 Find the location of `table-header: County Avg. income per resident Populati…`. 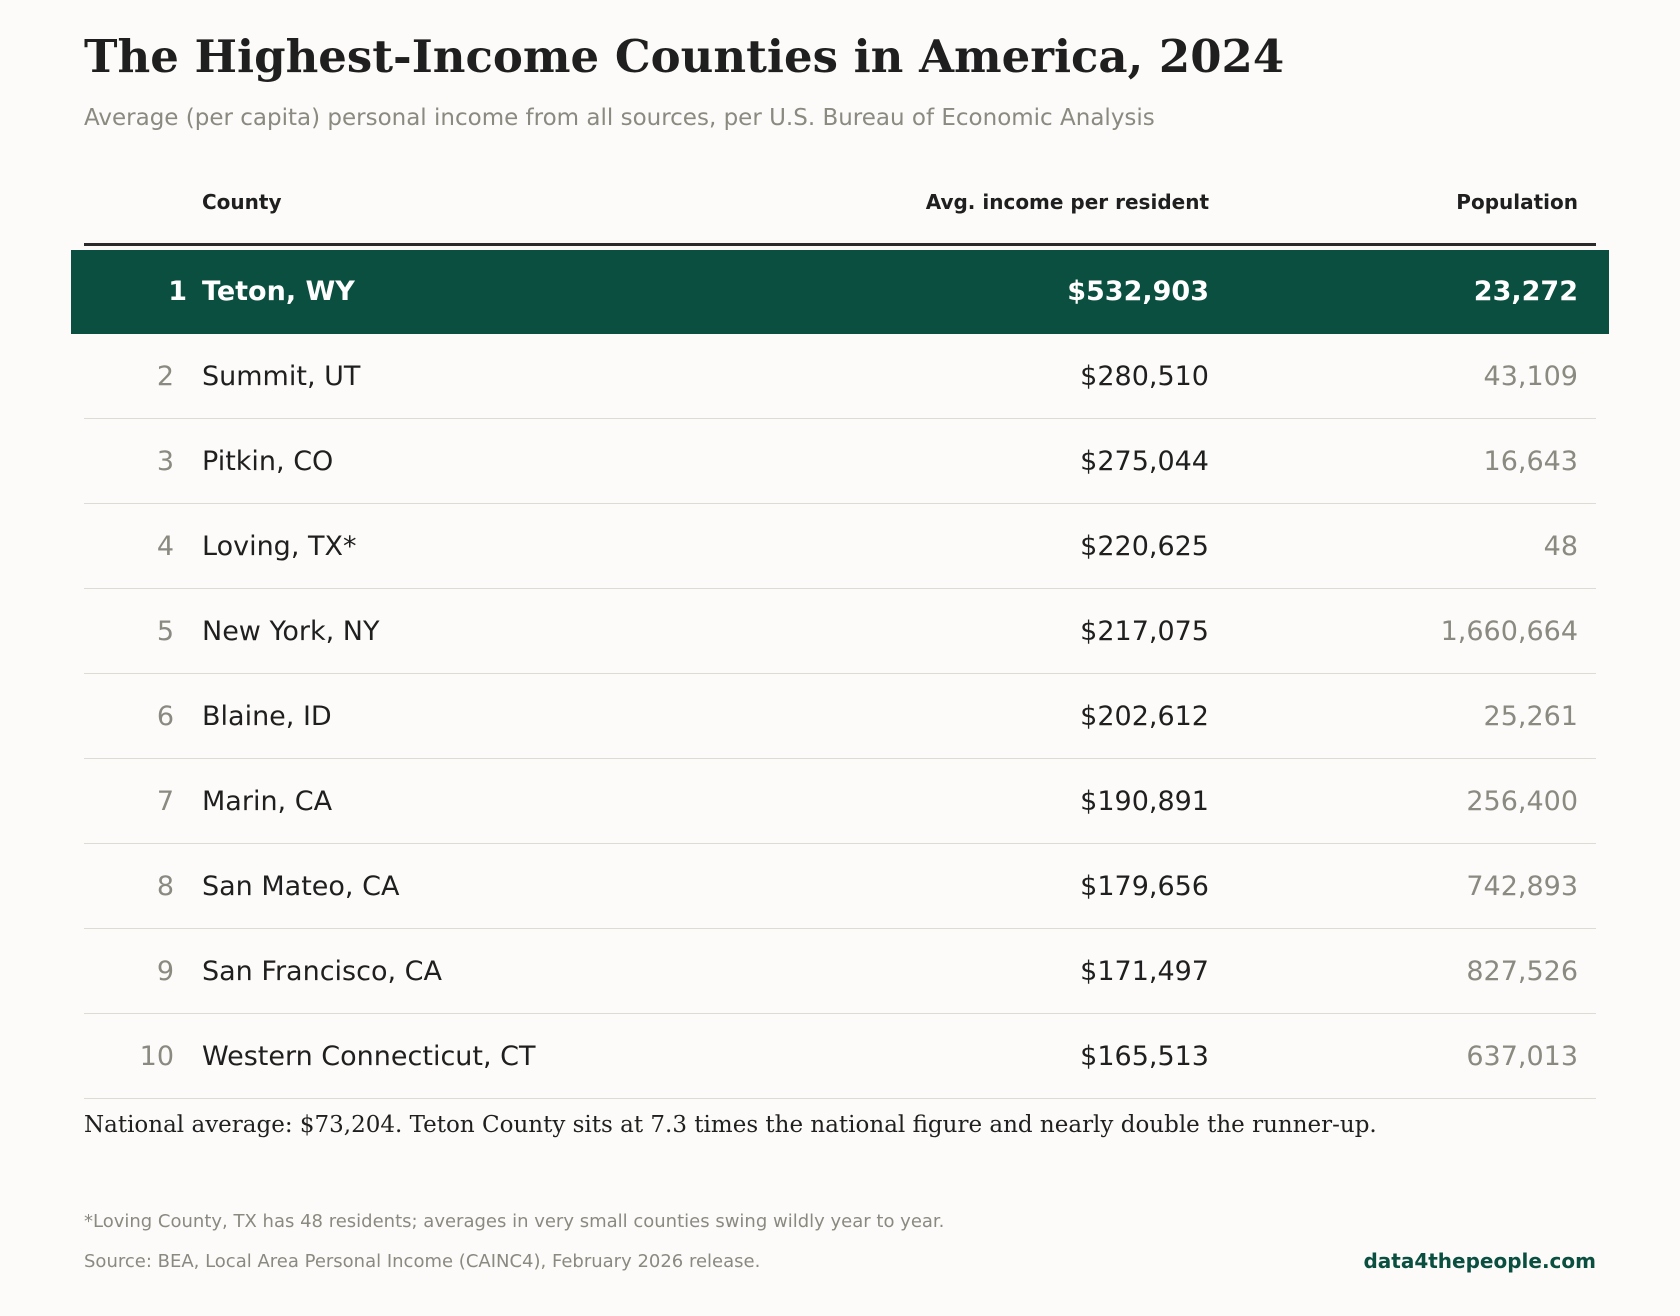

table-header: County Avg. income per resident Populati… is located at coordinates (840, 205).